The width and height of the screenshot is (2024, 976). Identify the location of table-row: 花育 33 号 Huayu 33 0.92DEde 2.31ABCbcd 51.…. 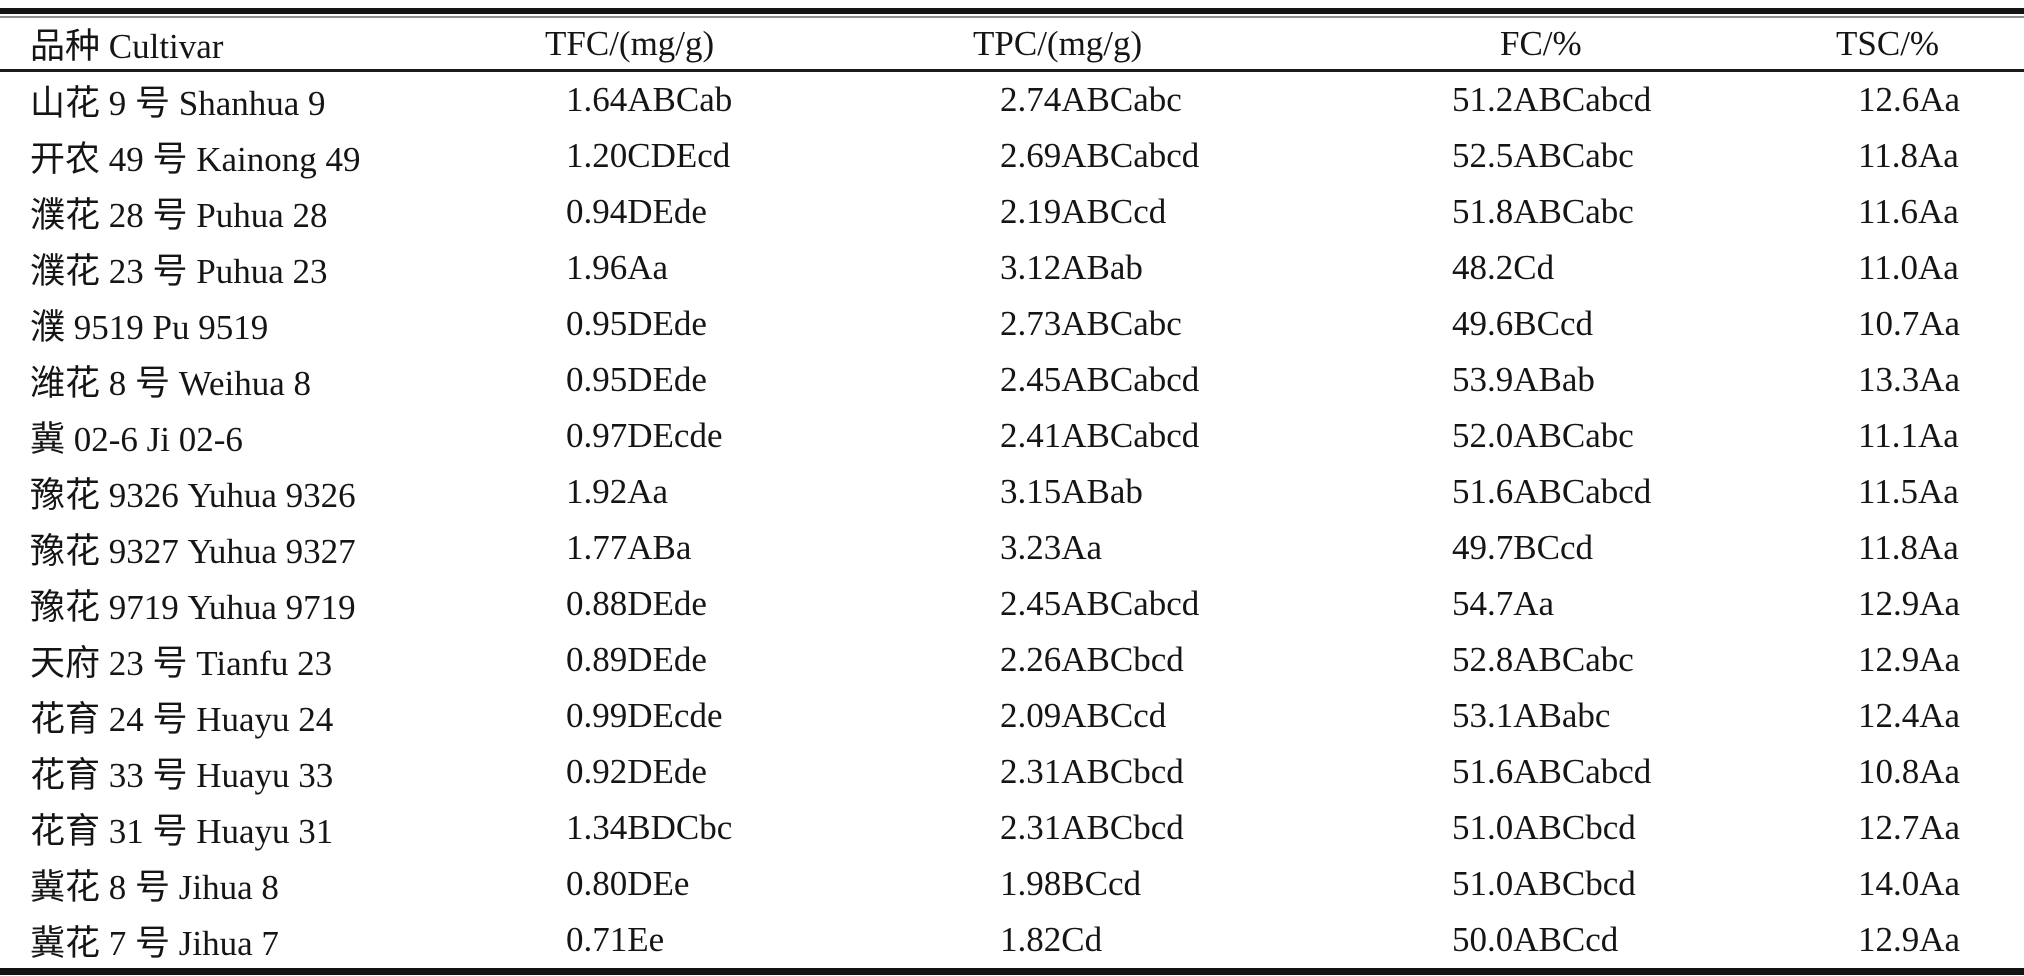
(1012, 772).